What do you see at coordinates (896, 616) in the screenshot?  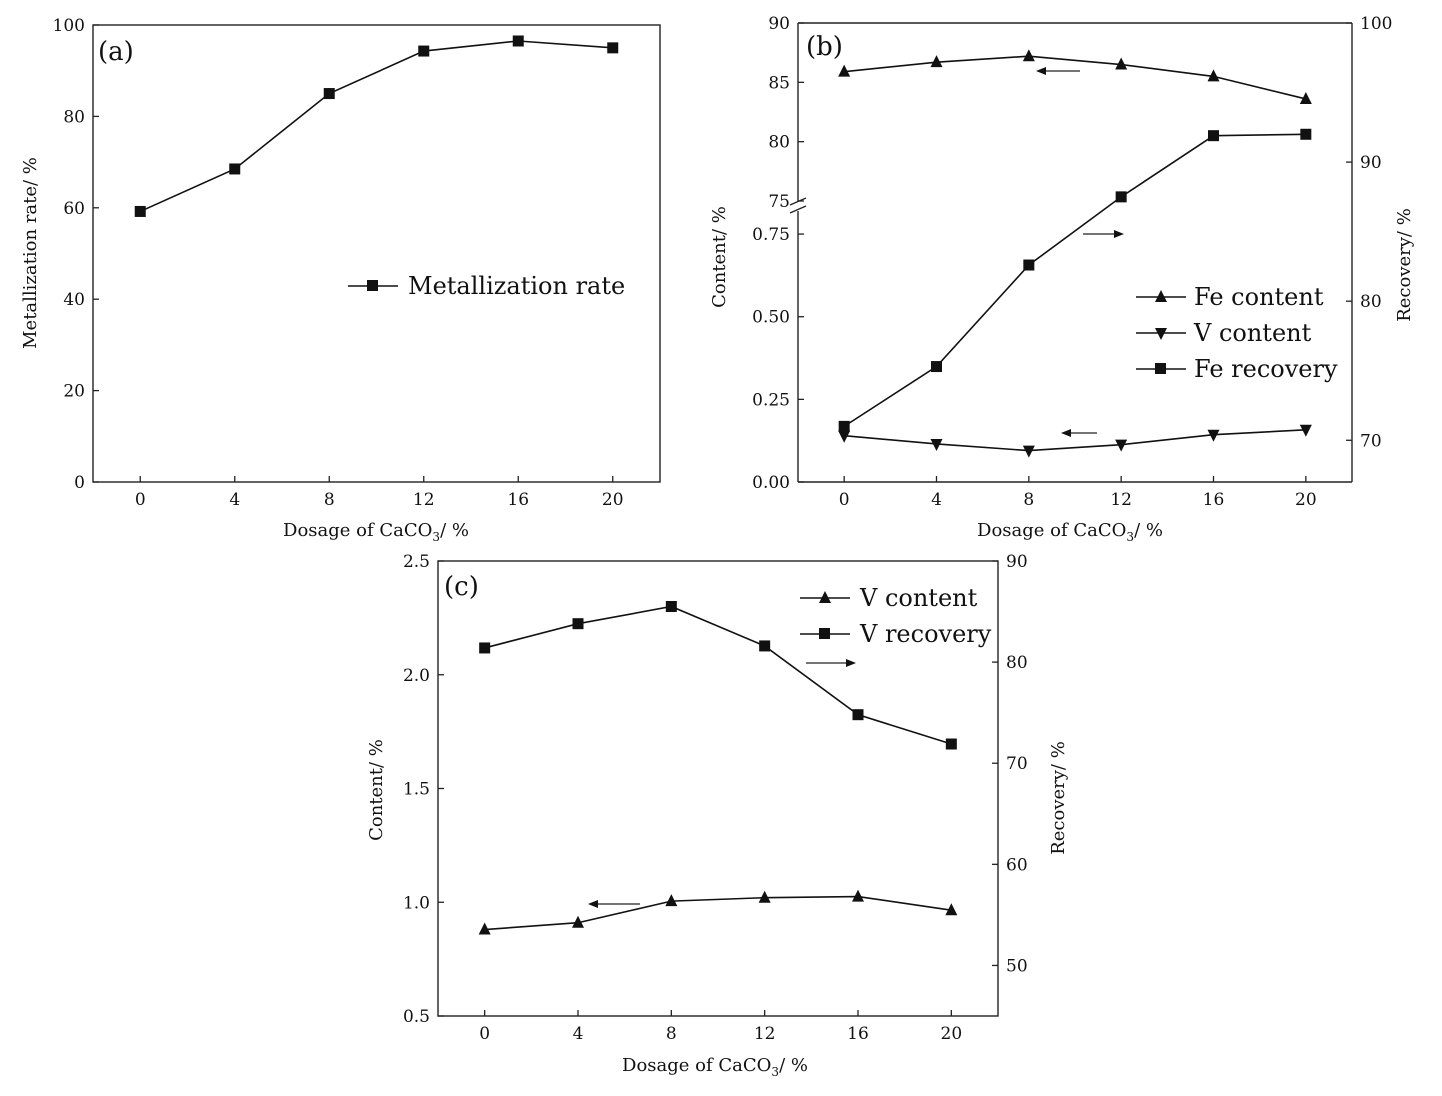 I see `panel-c-legend: V content V recovery` at bounding box center [896, 616].